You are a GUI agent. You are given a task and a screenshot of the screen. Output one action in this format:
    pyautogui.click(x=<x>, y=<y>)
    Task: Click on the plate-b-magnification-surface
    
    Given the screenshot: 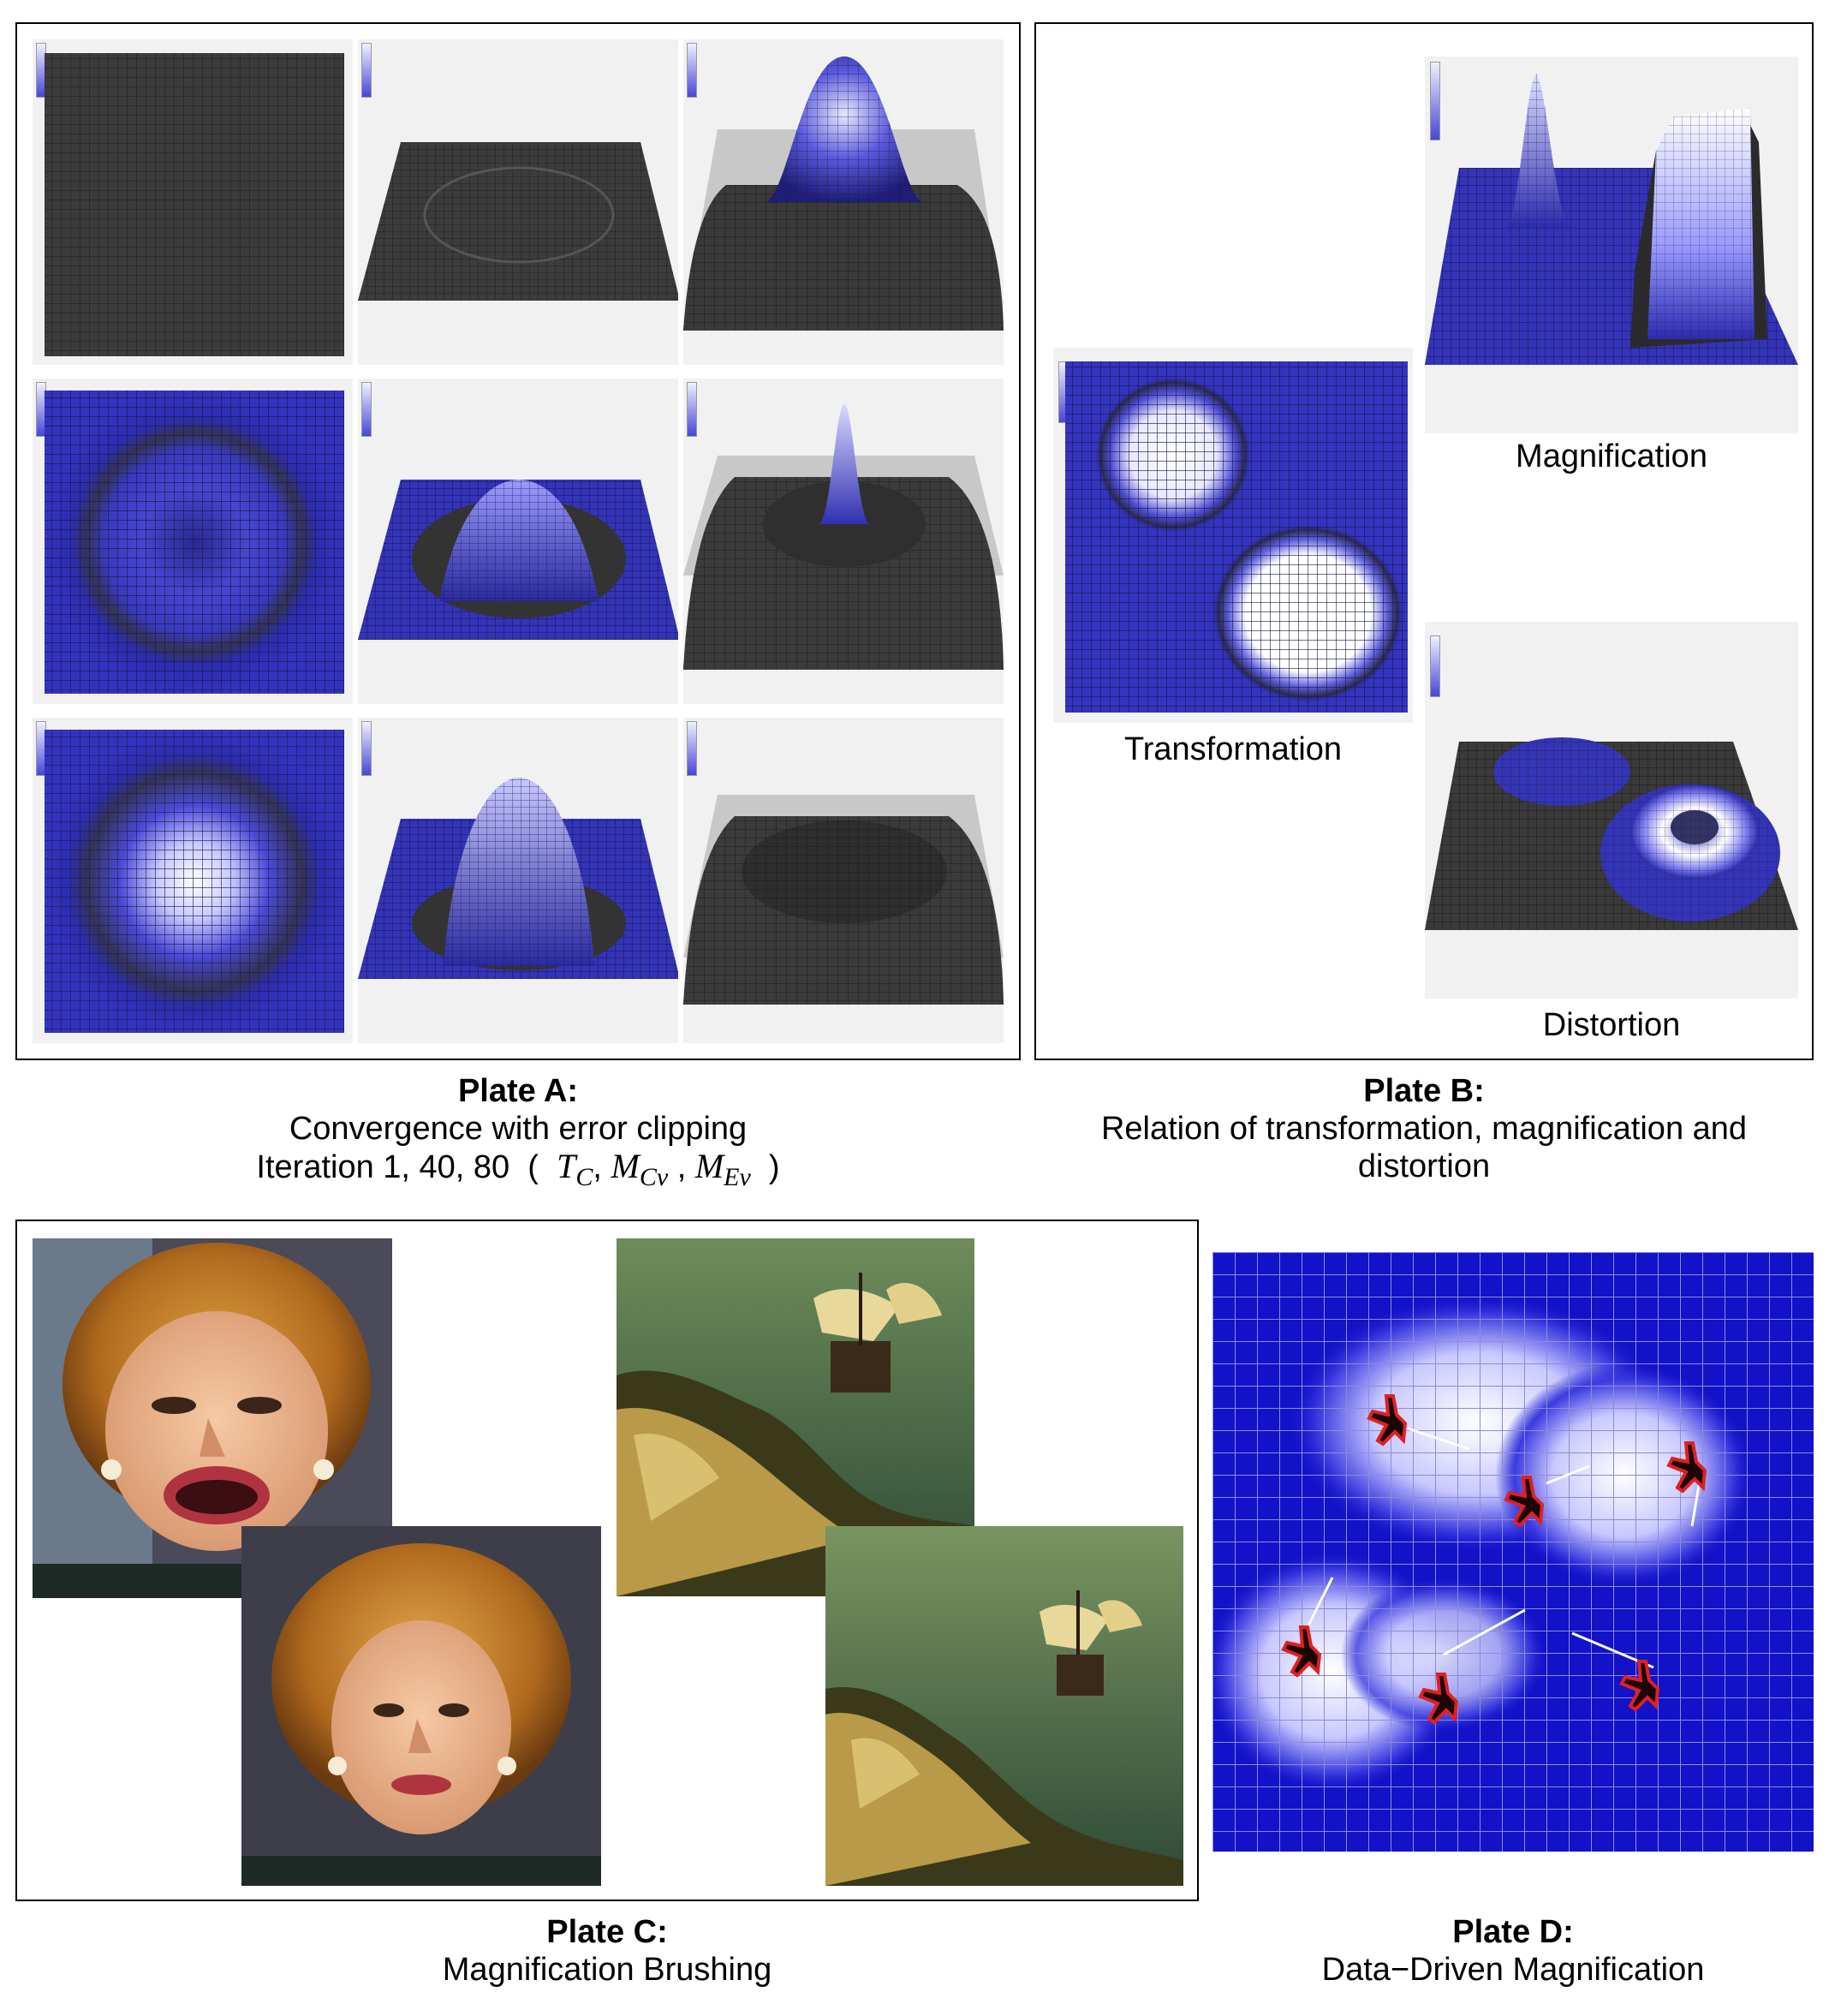 What is the action you would take?
    pyautogui.click(x=1611, y=245)
    